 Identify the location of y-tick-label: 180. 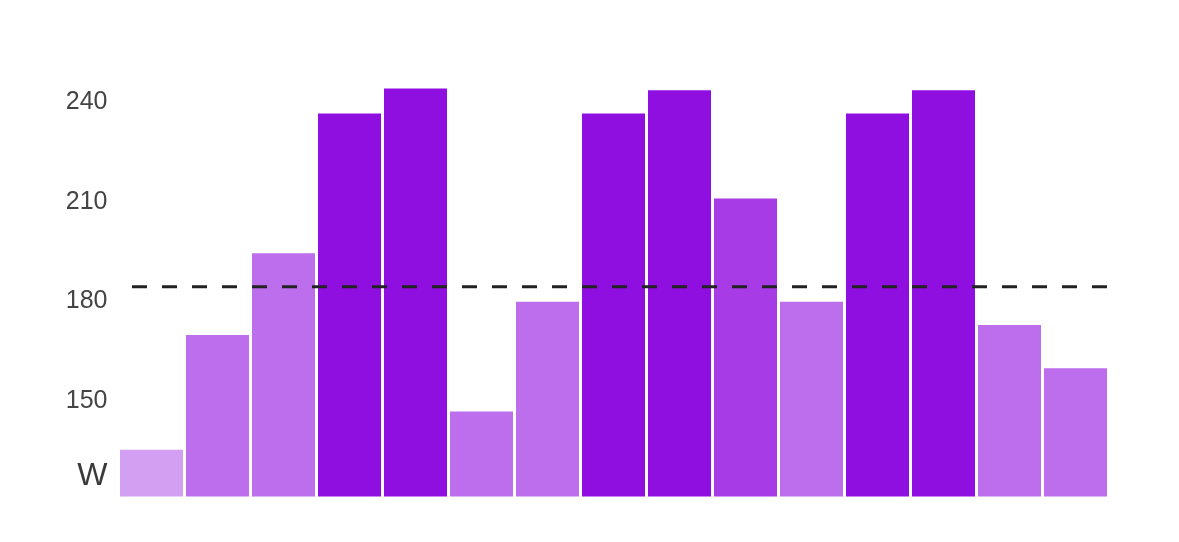
(86, 299).